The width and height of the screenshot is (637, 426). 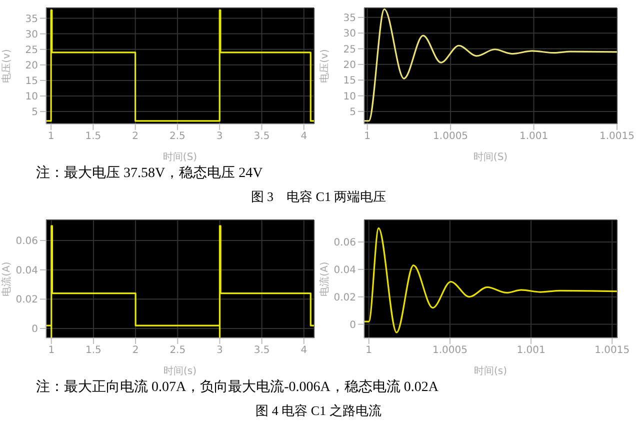 What do you see at coordinates (318, 411) in the screenshot?
I see `caption: 图 4 电容 C1 之路电流` at bounding box center [318, 411].